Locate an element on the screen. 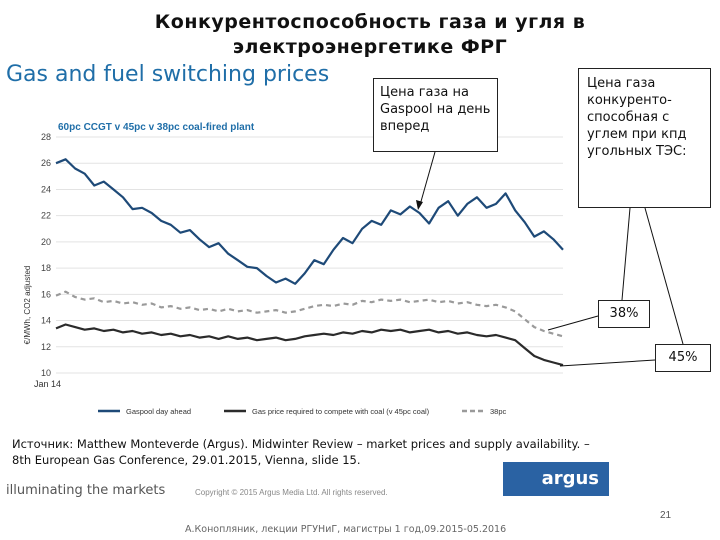 This screenshot has width=720, height=540. y-tick-16: 16 is located at coordinates (46, 294).